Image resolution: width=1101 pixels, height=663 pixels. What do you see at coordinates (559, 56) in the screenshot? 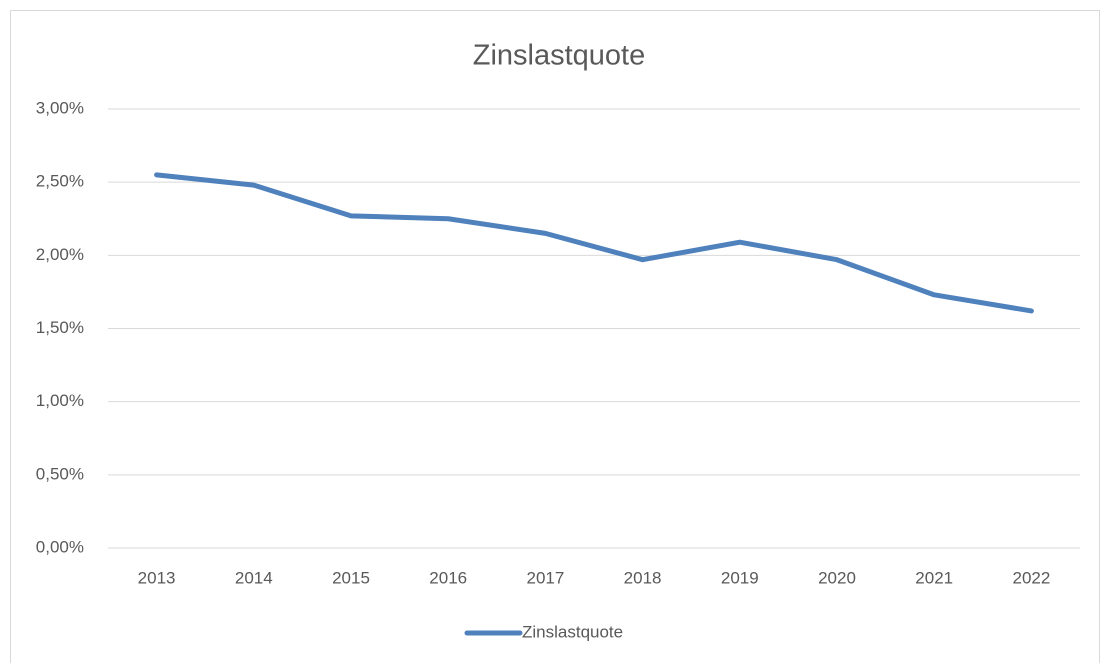
I see `chart-title: Zinslastquote` at bounding box center [559, 56].